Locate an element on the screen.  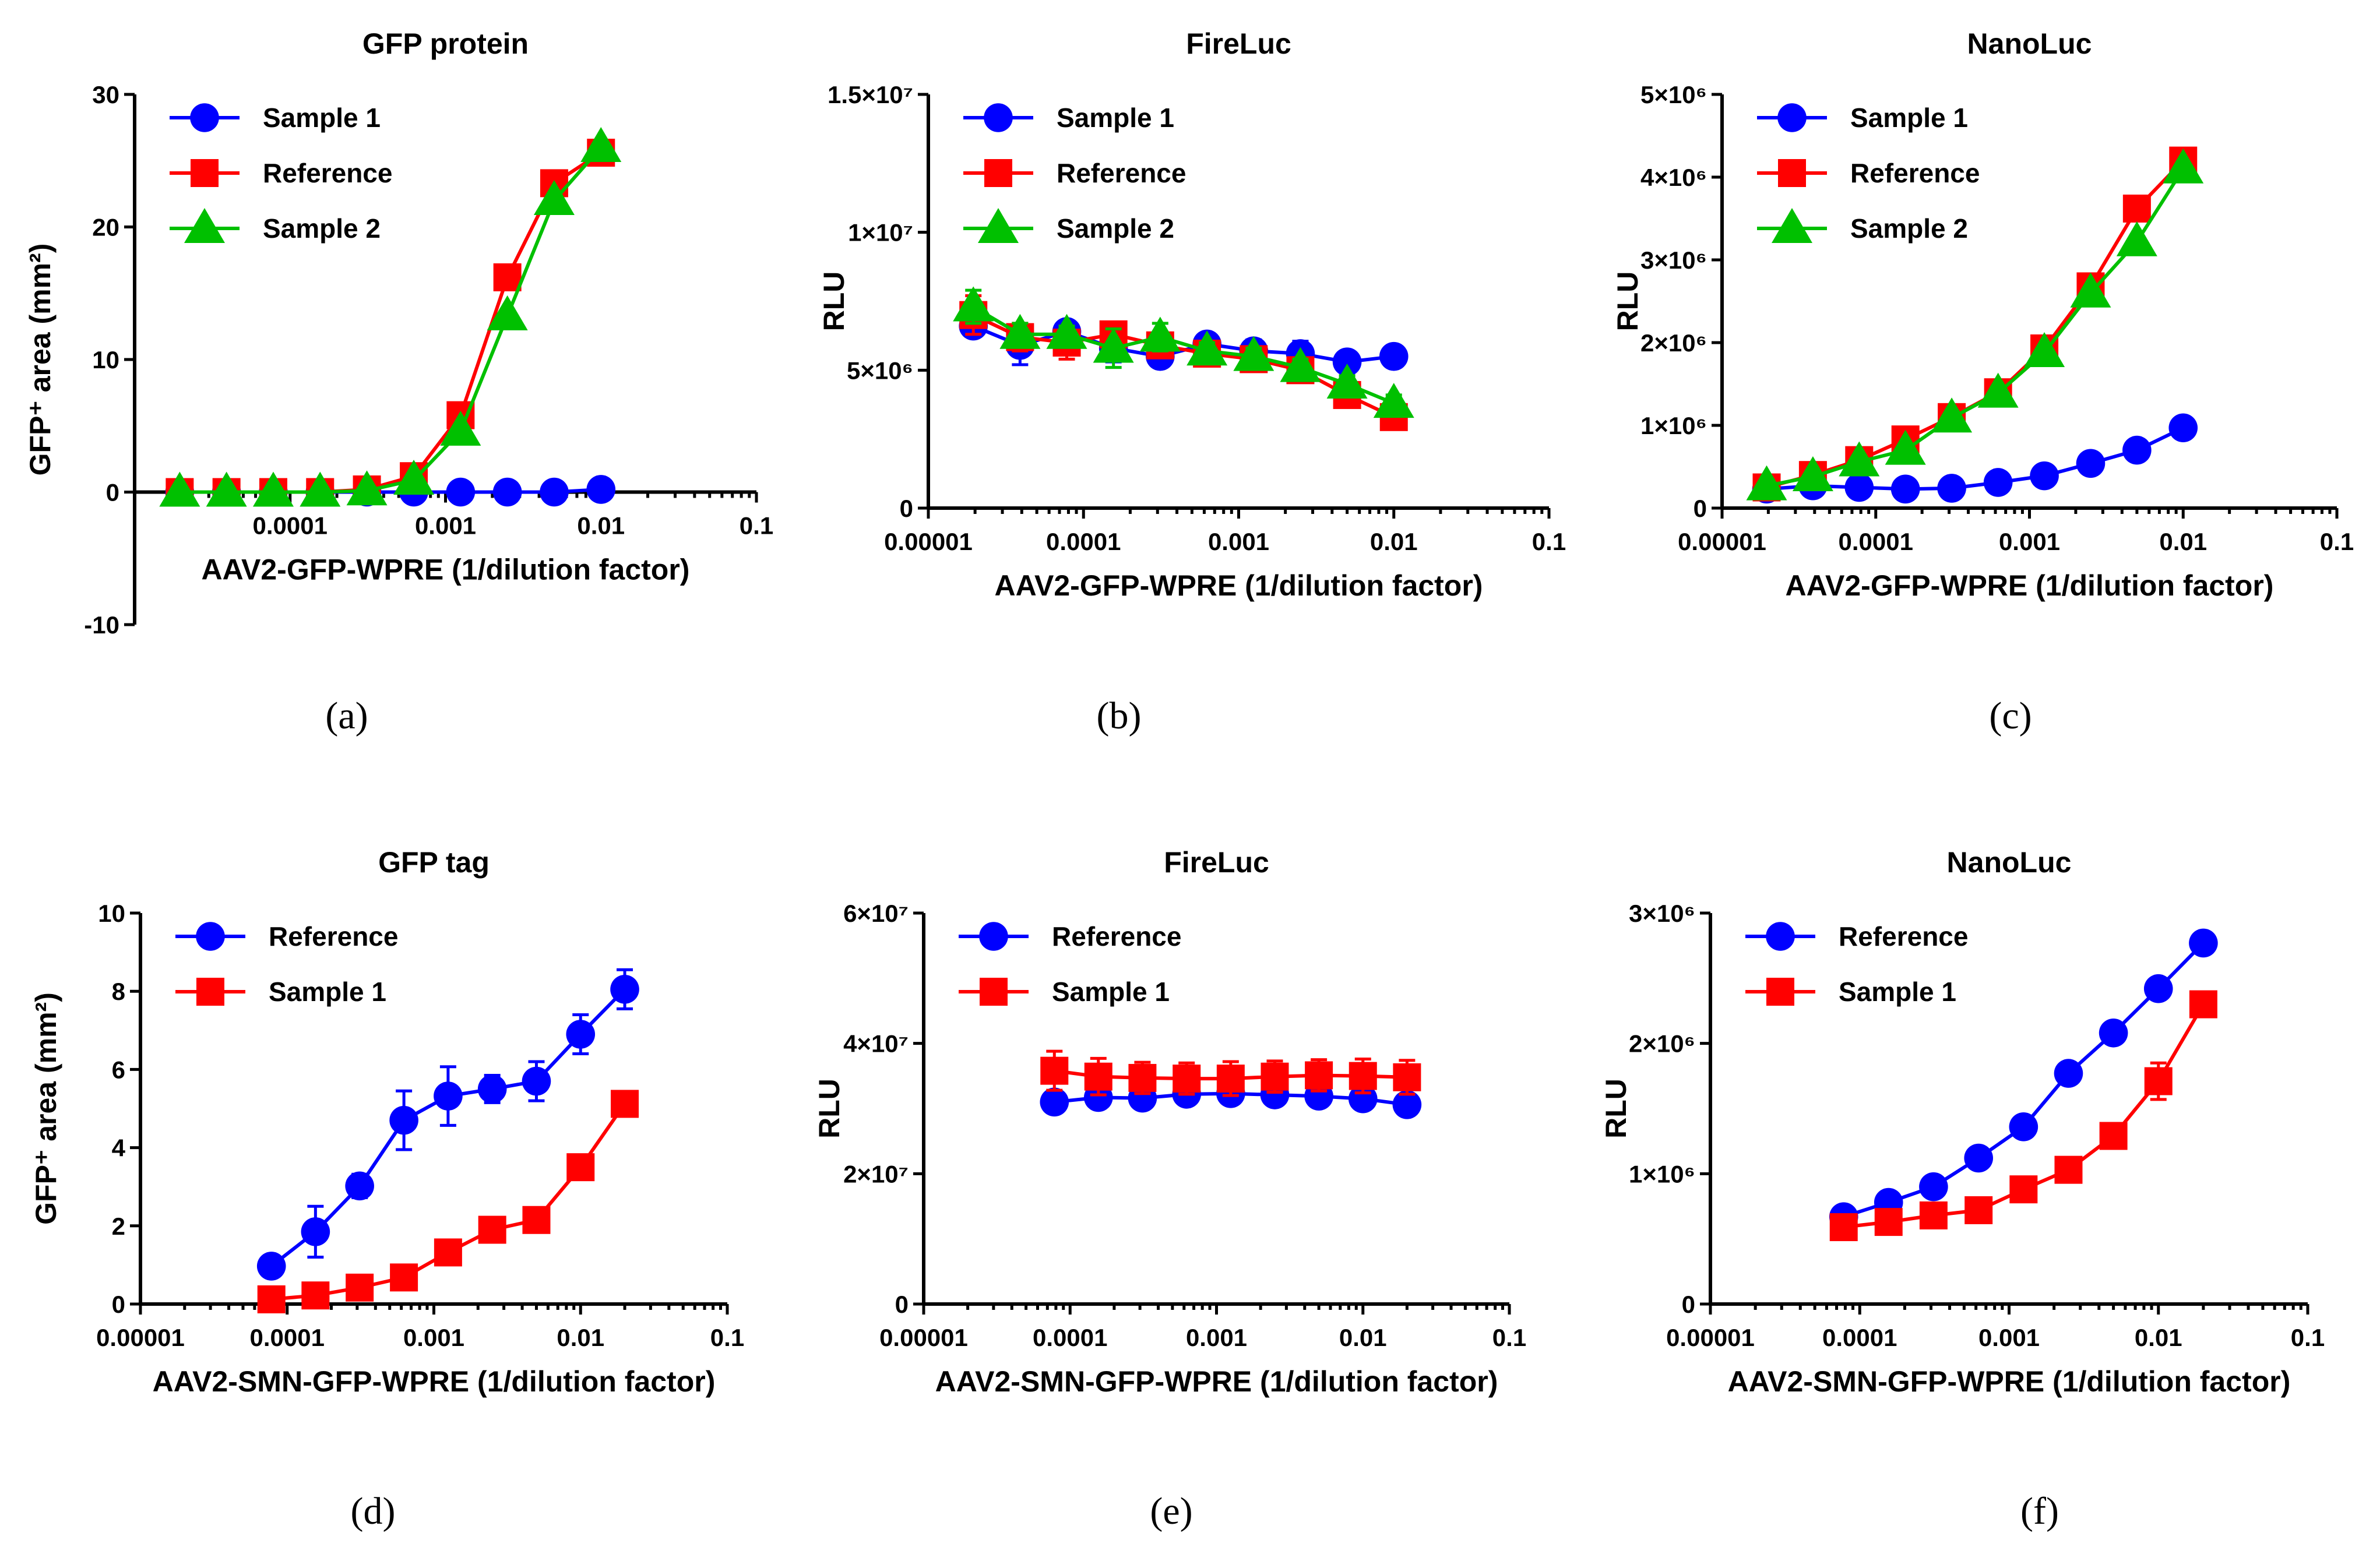
y-tick-label: 1.5×10⁷ is located at coordinates (870, 94).